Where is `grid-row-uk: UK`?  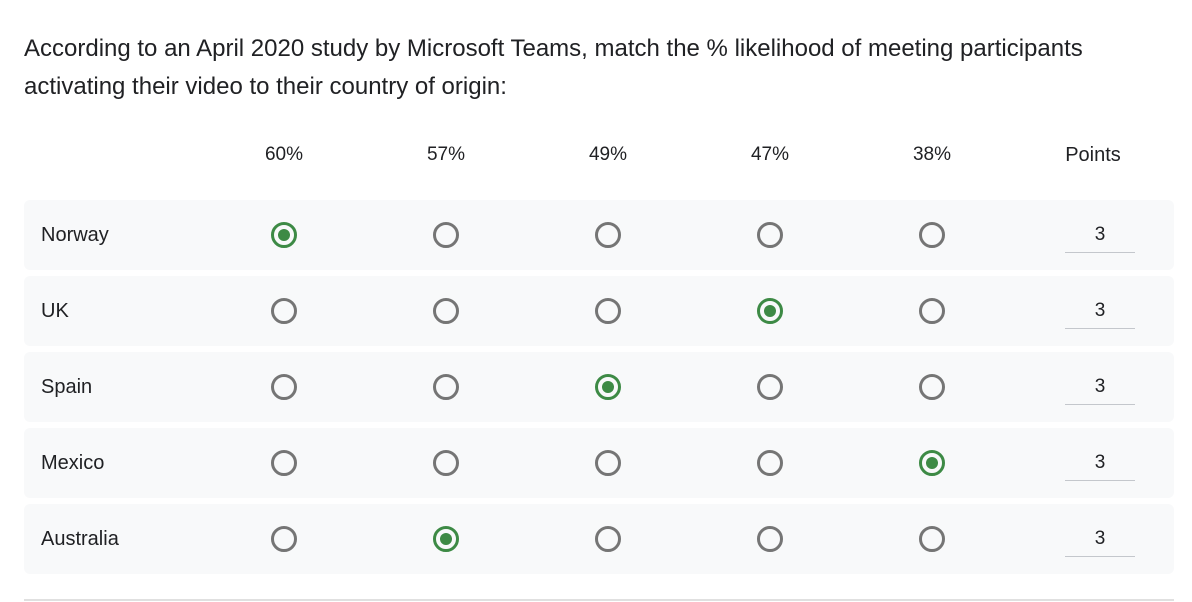 grid-row-uk: UK is located at coordinates (599, 311).